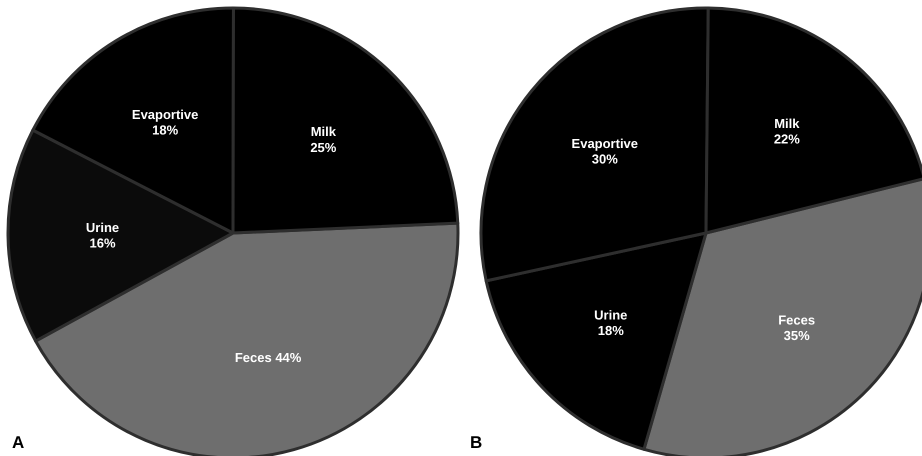 This screenshot has width=922, height=456. I want to click on data-label: 30%, so click(605, 159).